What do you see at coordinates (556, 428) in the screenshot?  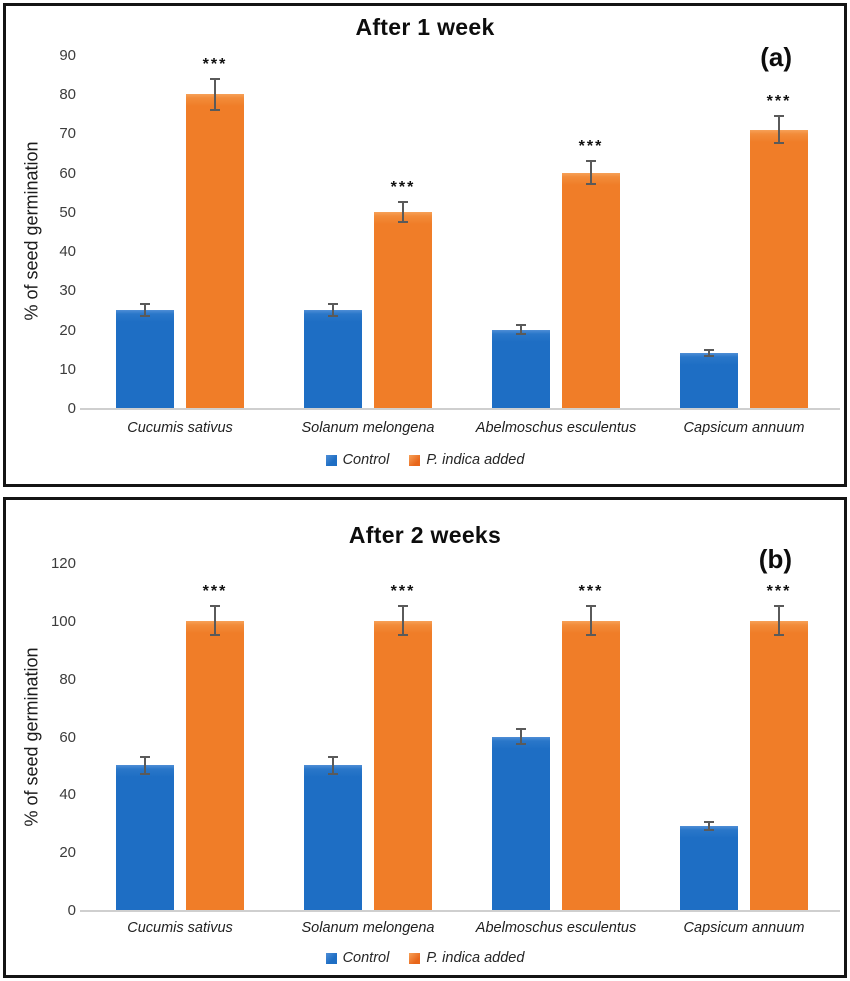 I see `x-category-label: Abelmoschus esculentus` at bounding box center [556, 428].